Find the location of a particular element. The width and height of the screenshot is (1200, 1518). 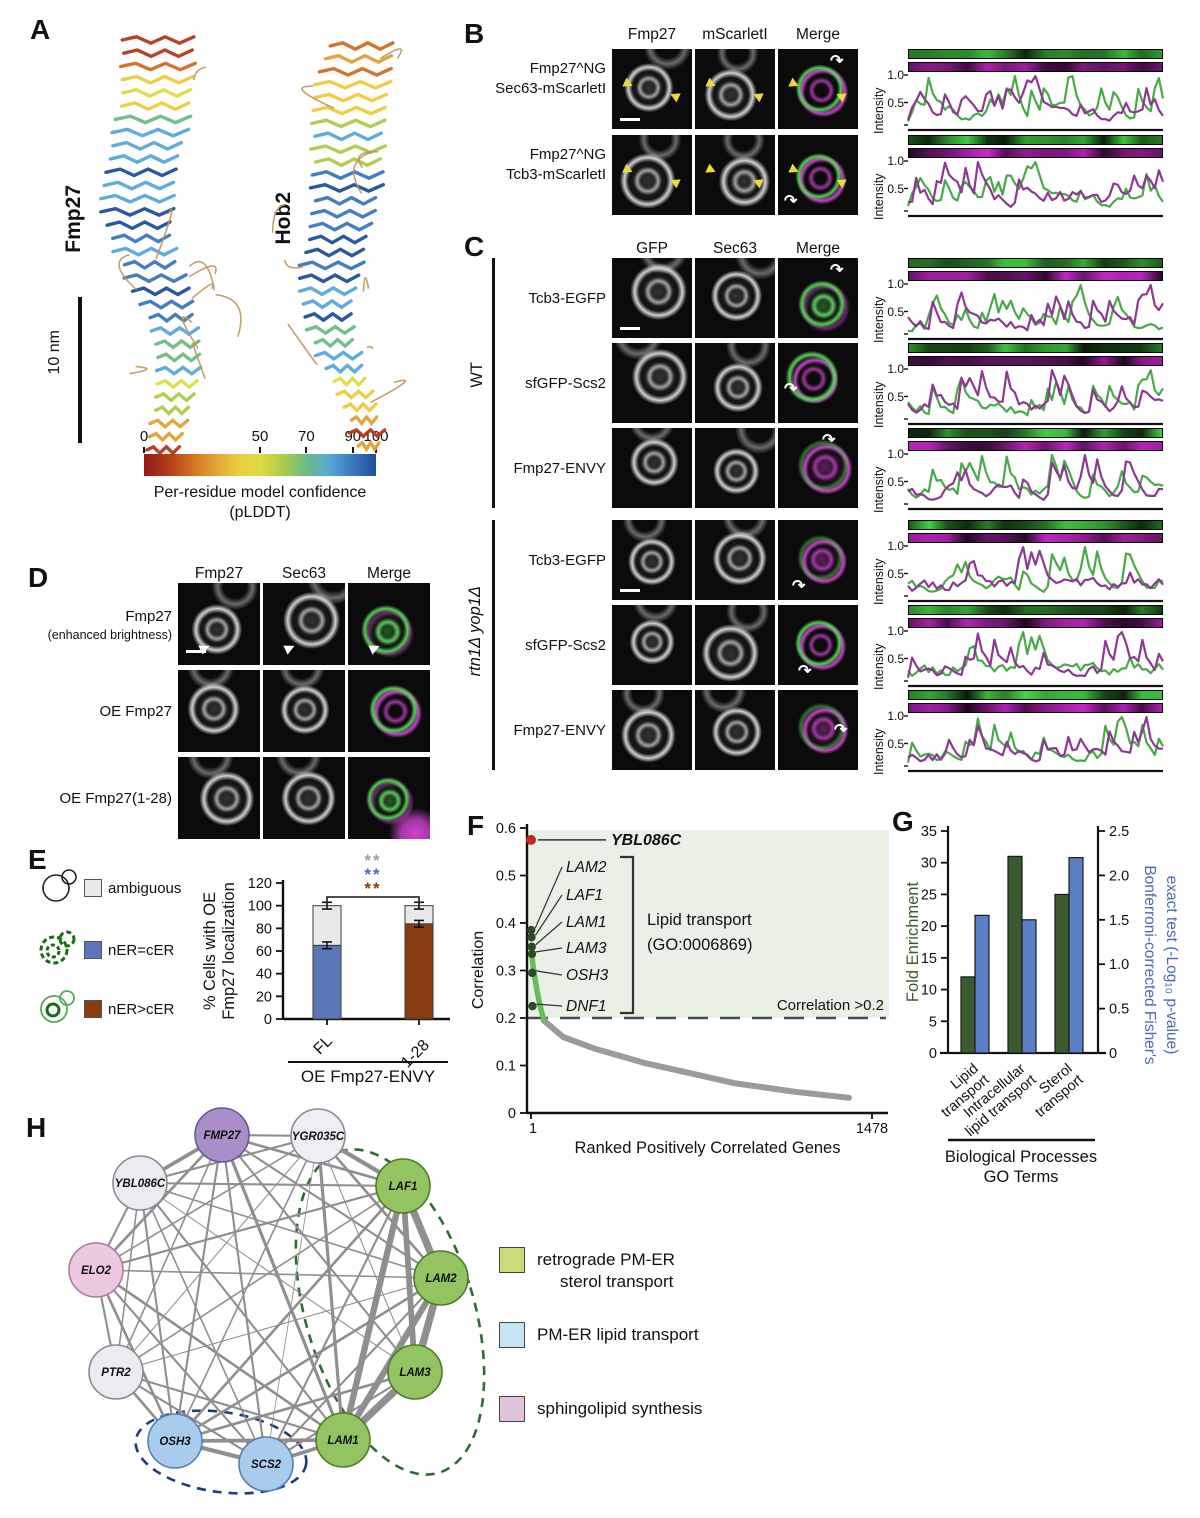

group-label-wt: WT is located at coordinates (477, 375).